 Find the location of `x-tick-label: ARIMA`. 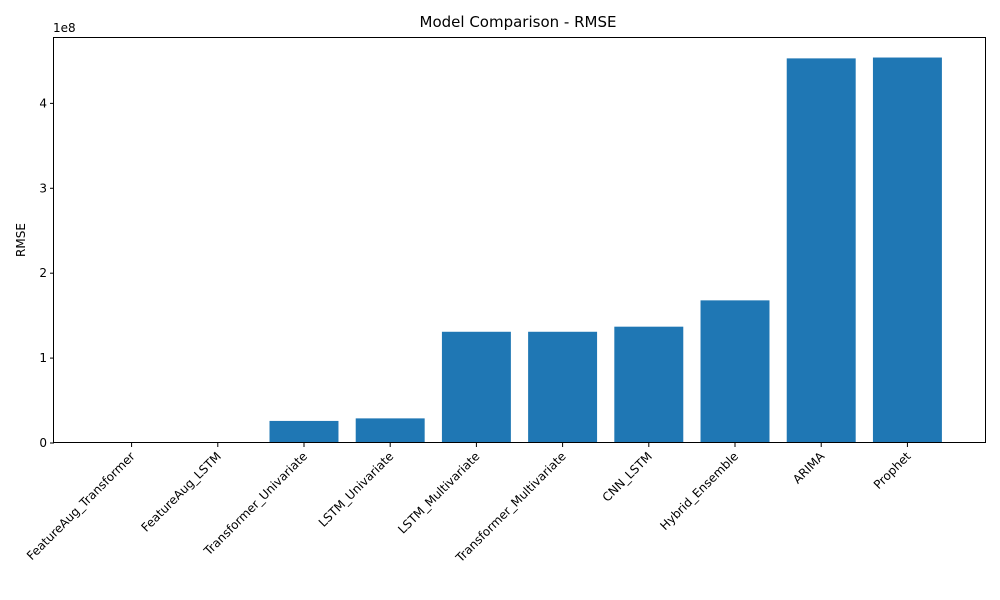

x-tick-label: ARIMA is located at coordinates (809, 468).